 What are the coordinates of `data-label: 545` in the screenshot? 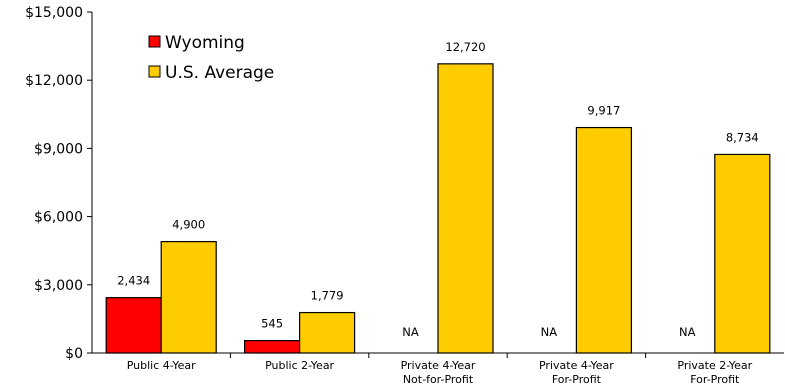 It's located at (272, 324).